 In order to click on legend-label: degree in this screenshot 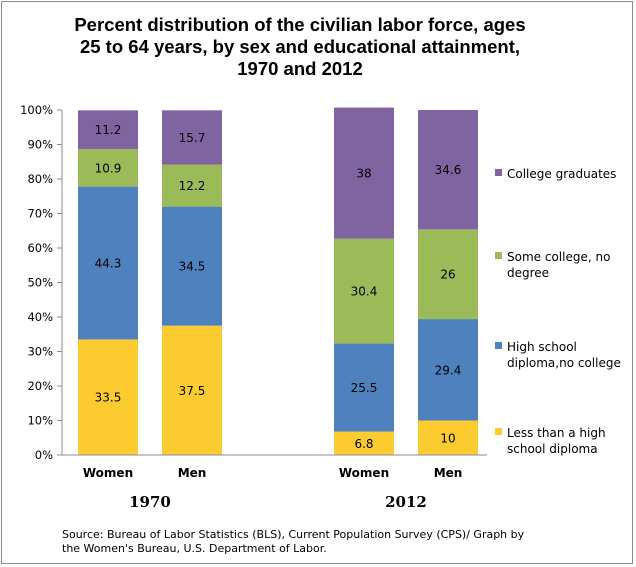, I will do `click(528, 273)`.